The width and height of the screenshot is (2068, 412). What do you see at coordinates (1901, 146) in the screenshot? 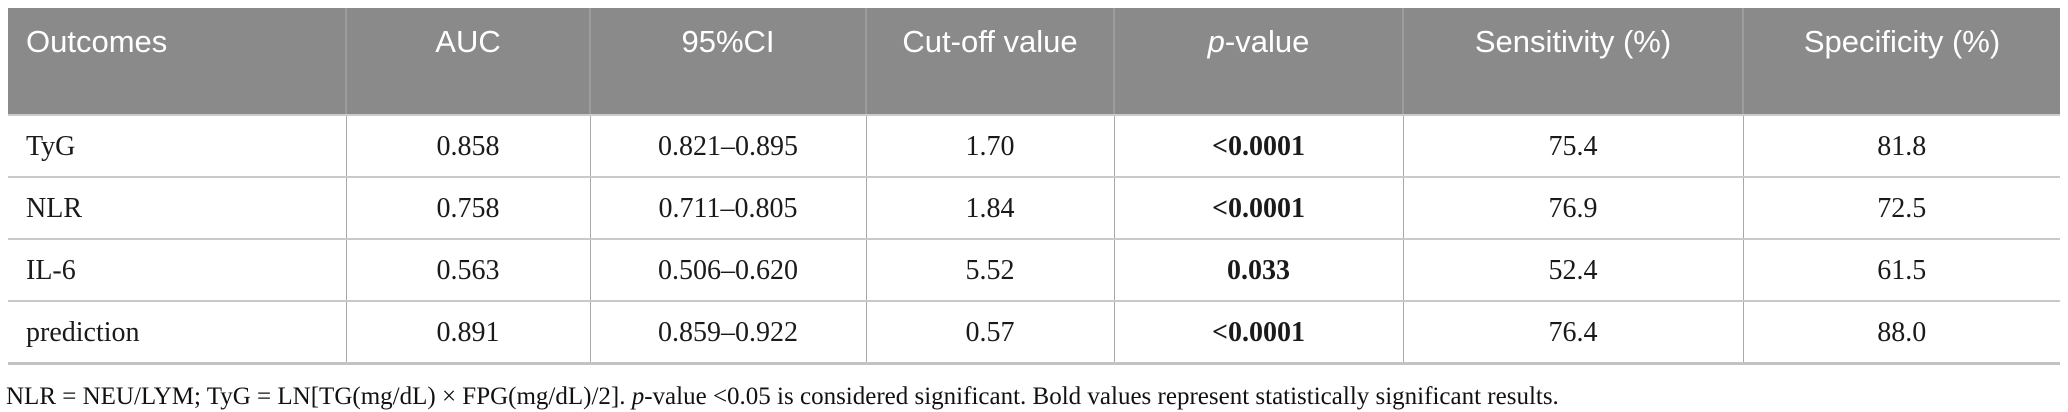
I see `cell-specificity: 81.8` at bounding box center [1901, 146].